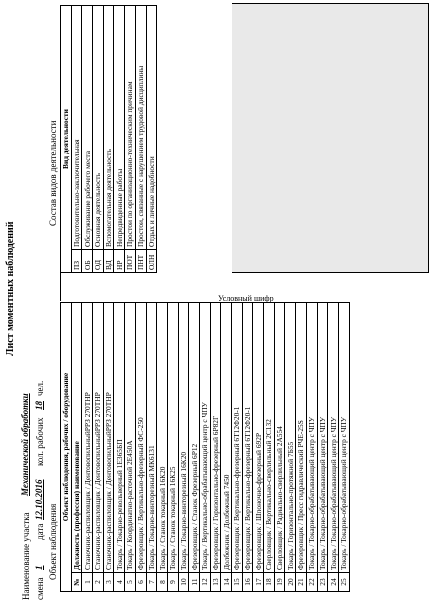 This screenshot has height=606, width=434. Describe the element at coordinates (162, 437) in the screenshot. I see `row-text: Токарь / Станок токарный 16К20` at that location.